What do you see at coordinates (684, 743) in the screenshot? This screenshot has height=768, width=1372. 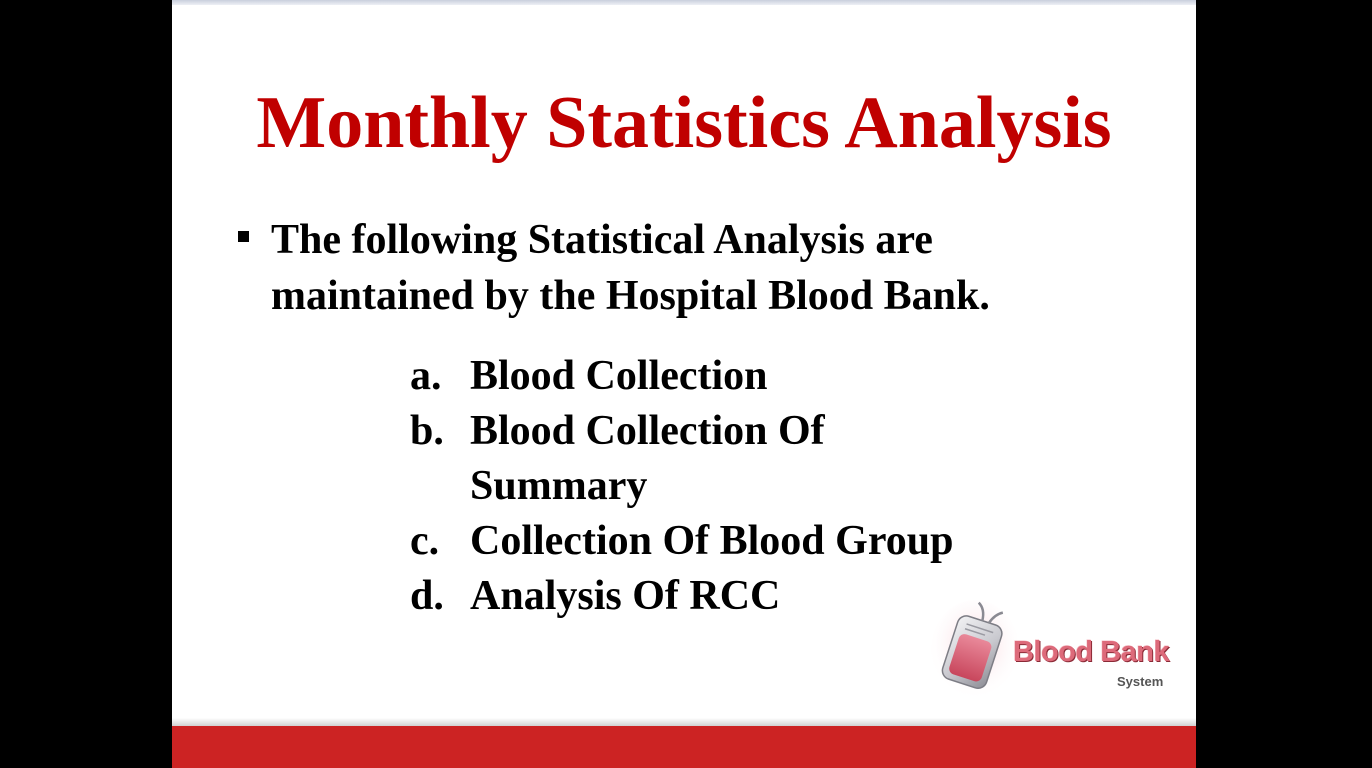 I see `slide-bottom-band` at bounding box center [684, 743].